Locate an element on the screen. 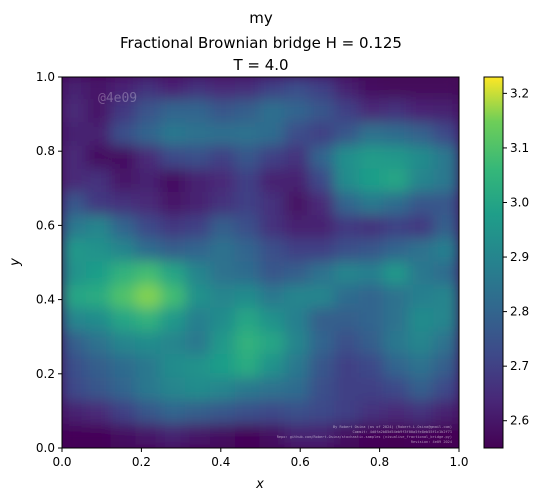 The image size is (544, 501). chart-title-line-2: Fractional Brownian bridge H = 0.125 is located at coordinates (261, 43).